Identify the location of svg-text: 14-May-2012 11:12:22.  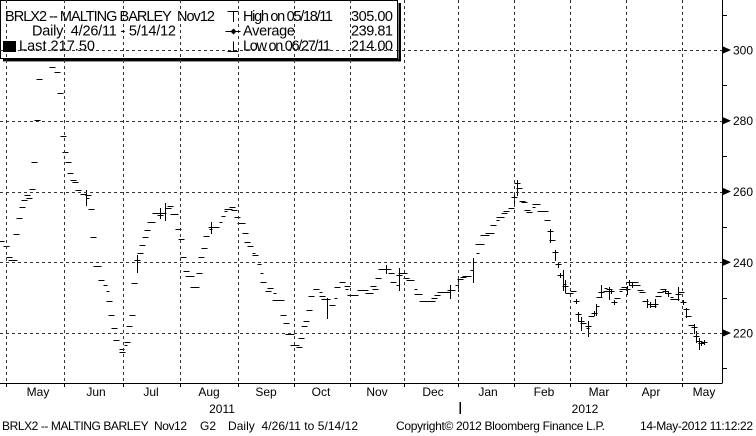
(696, 426).